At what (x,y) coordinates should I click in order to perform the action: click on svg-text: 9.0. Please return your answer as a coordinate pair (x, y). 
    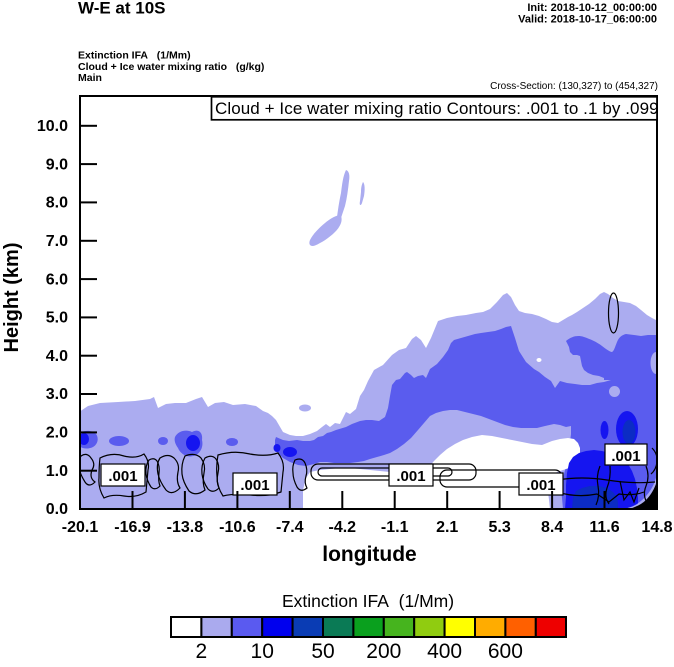
    Looking at the image, I should click on (57, 164).